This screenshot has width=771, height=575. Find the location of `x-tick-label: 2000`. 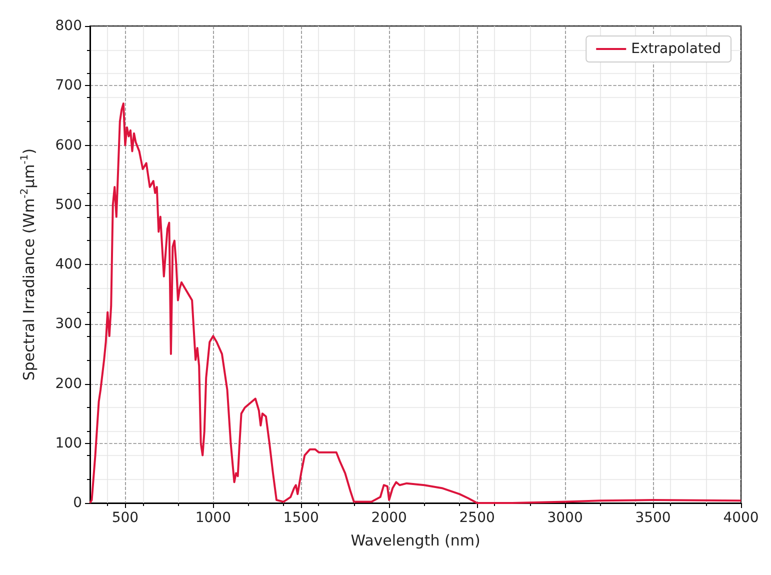

x-tick-label: 2000 is located at coordinates (389, 518).